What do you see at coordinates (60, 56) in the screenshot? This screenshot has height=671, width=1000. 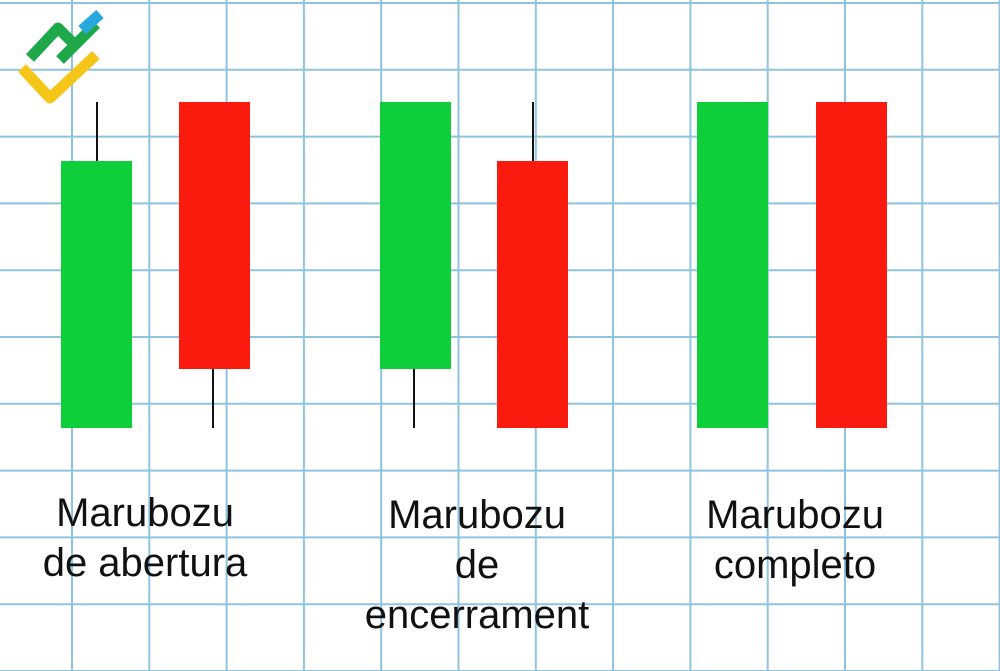 I see `logo` at bounding box center [60, 56].